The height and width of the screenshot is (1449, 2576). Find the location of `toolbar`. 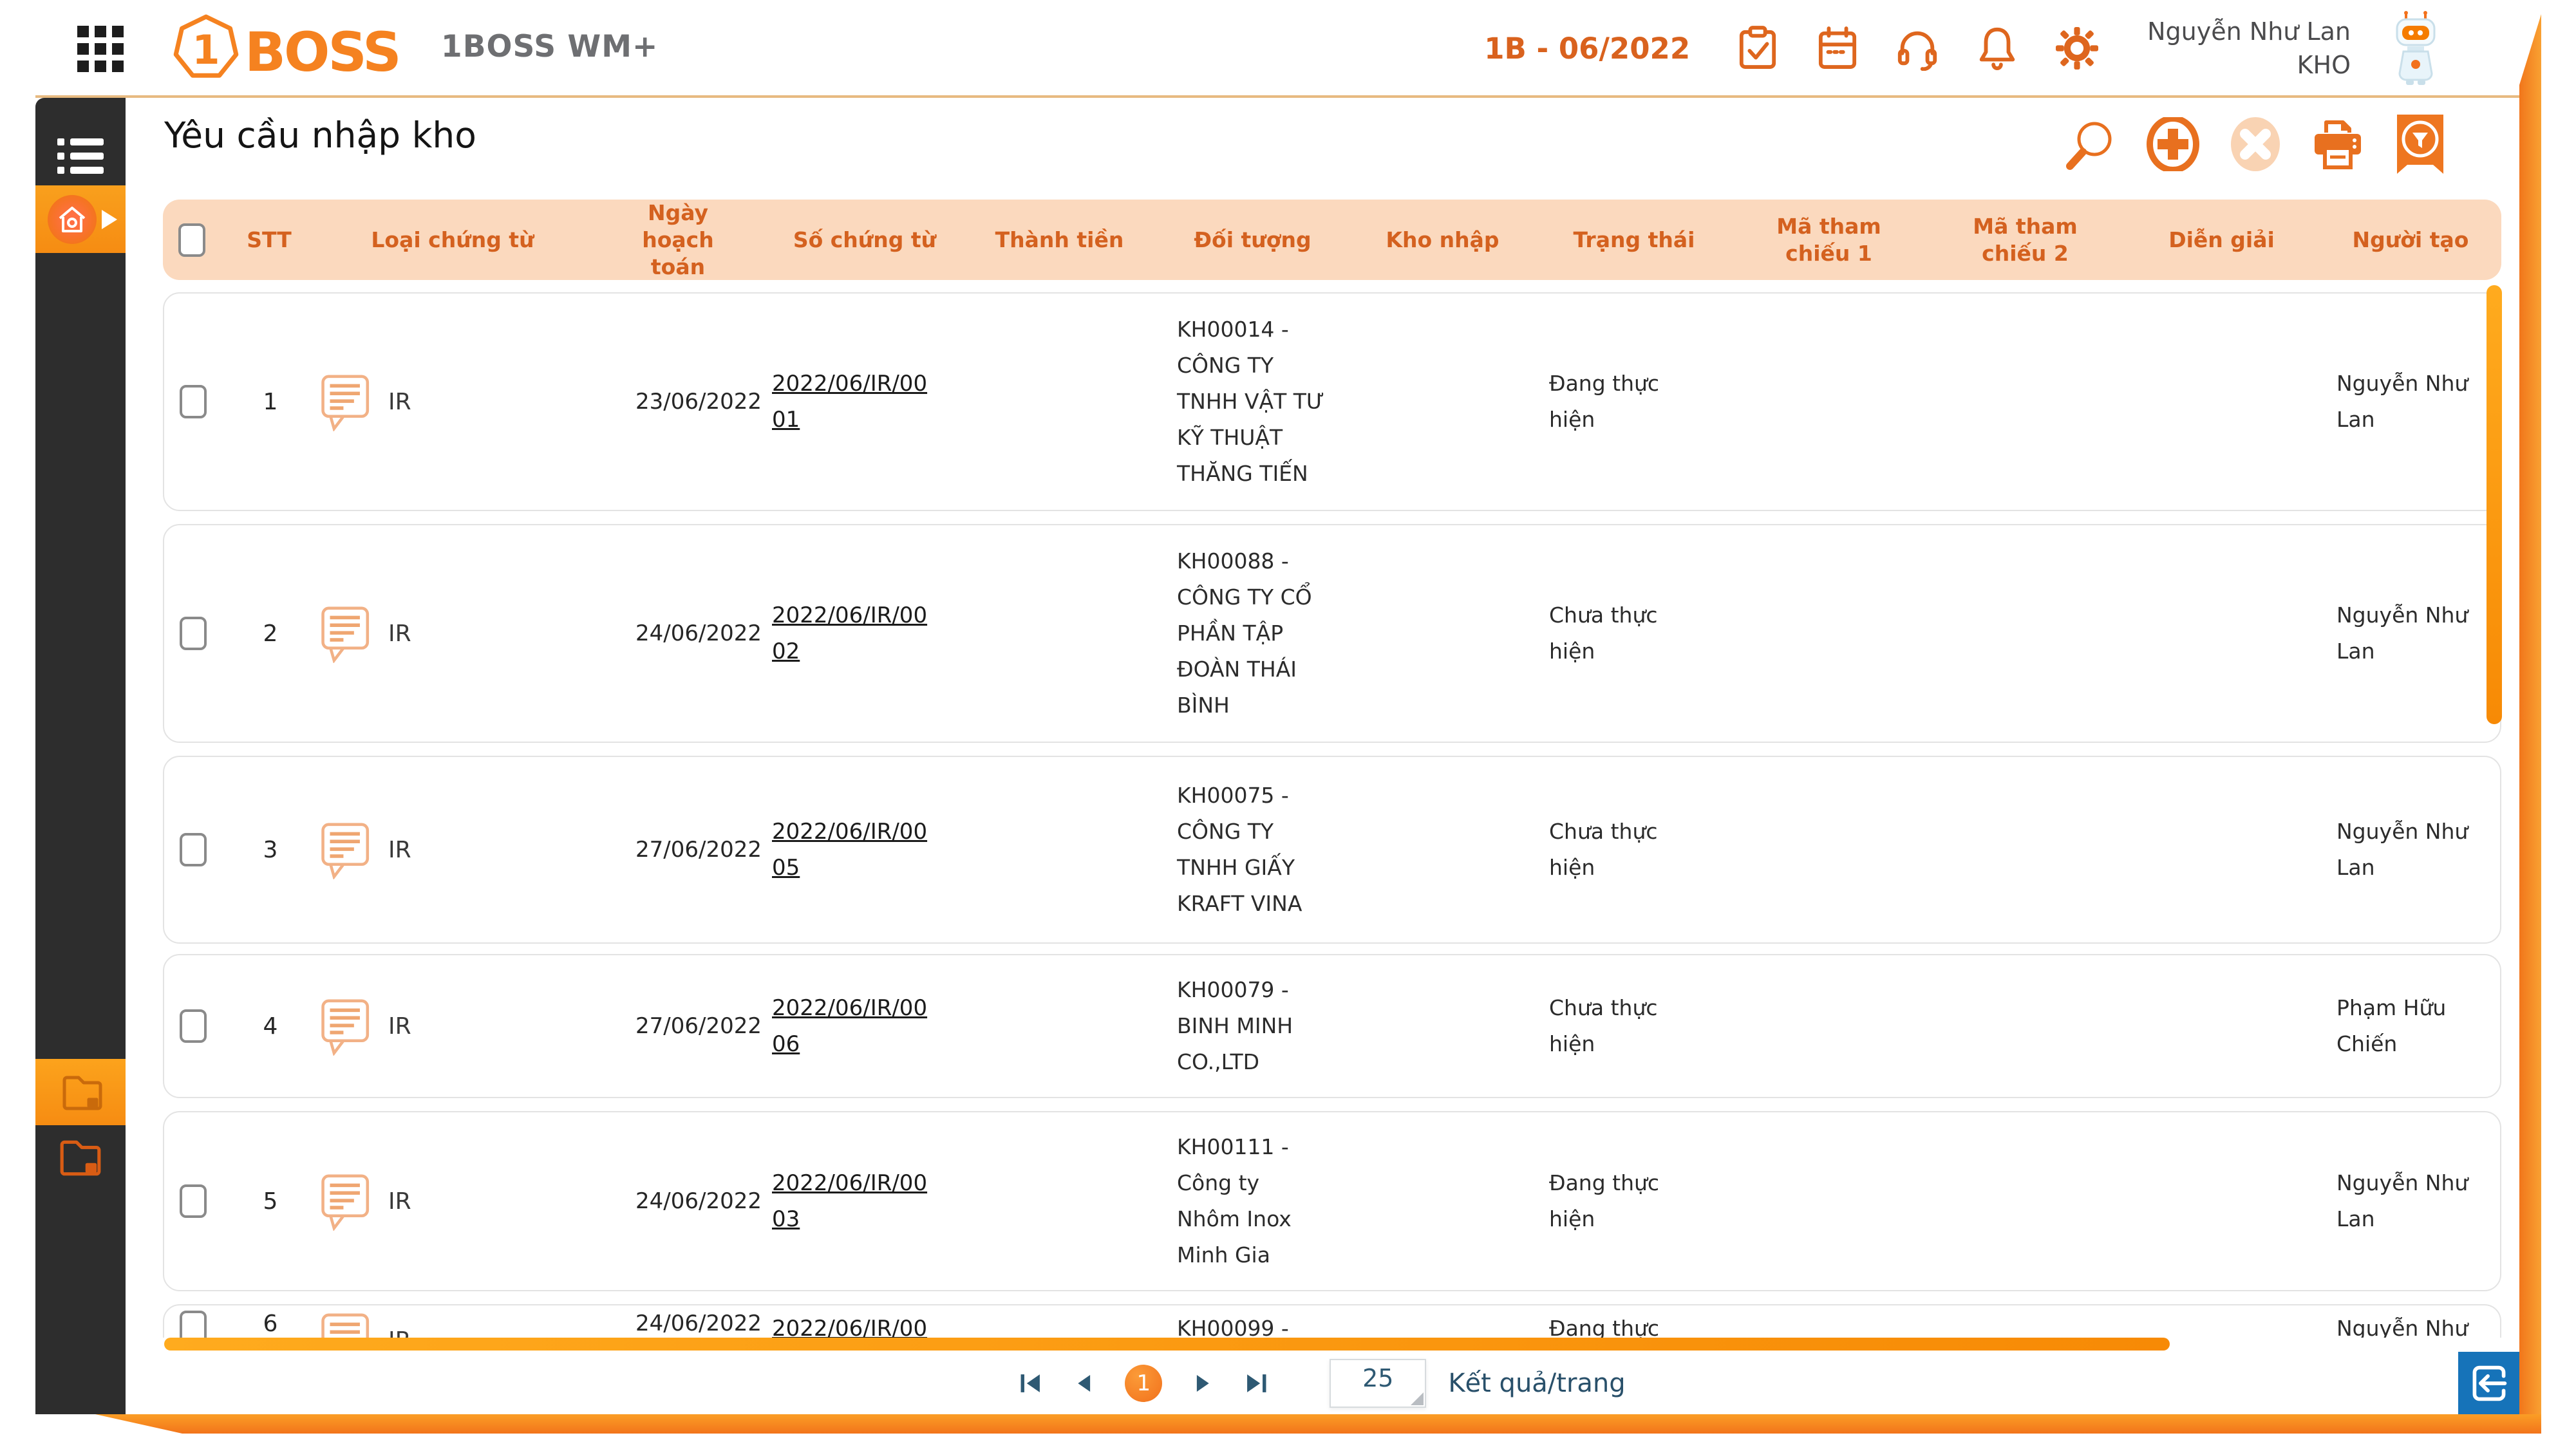

toolbar is located at coordinates (2255, 144).